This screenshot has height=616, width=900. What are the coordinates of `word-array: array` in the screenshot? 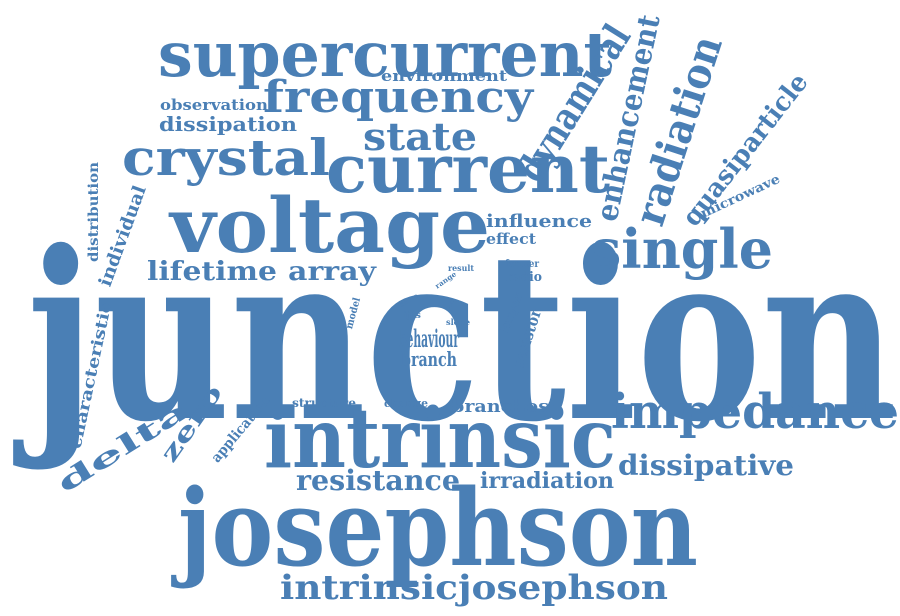 It's located at (332, 272).